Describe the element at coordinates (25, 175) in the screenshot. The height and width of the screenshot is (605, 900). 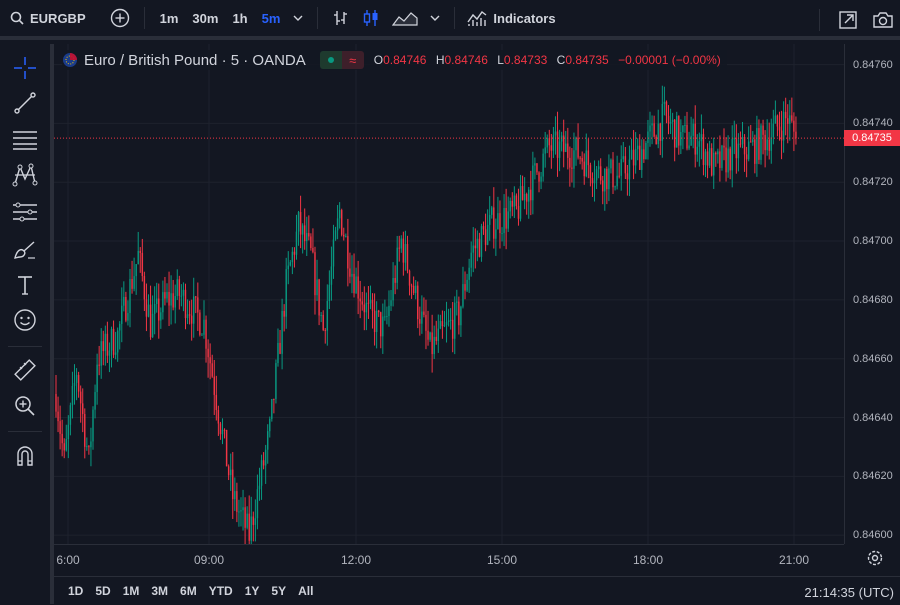
I see `pattern-tool` at that location.